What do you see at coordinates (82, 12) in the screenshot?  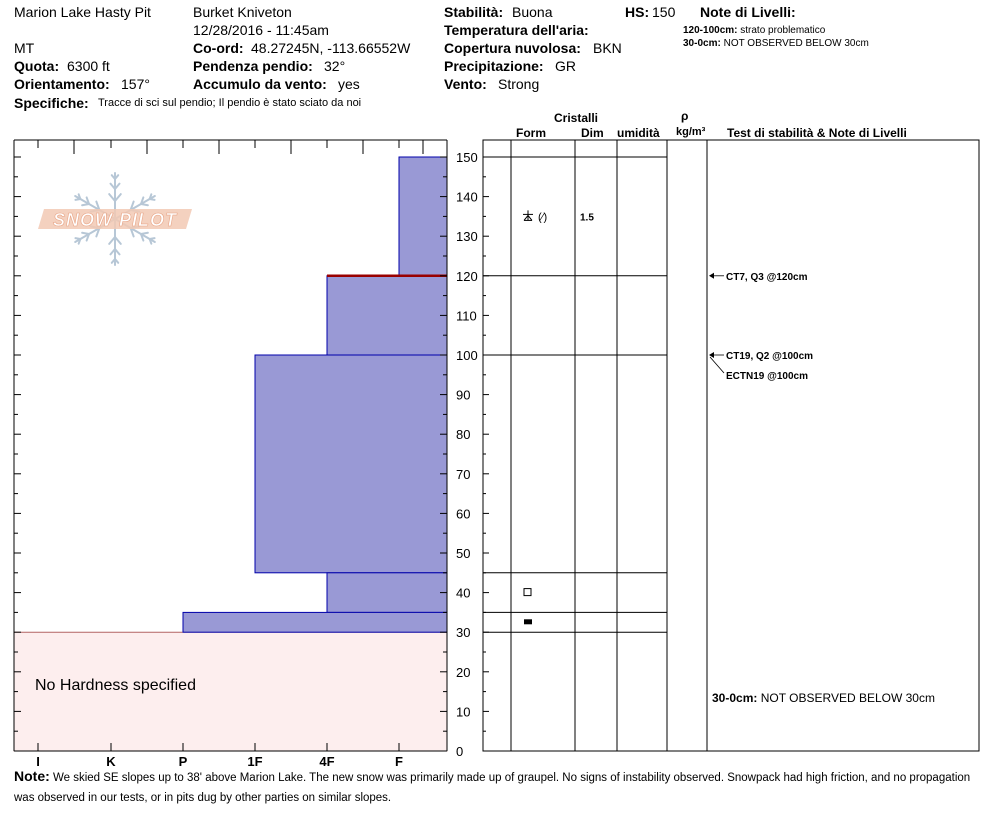 I see `location-name: Marion Lake Hasty Pit` at bounding box center [82, 12].